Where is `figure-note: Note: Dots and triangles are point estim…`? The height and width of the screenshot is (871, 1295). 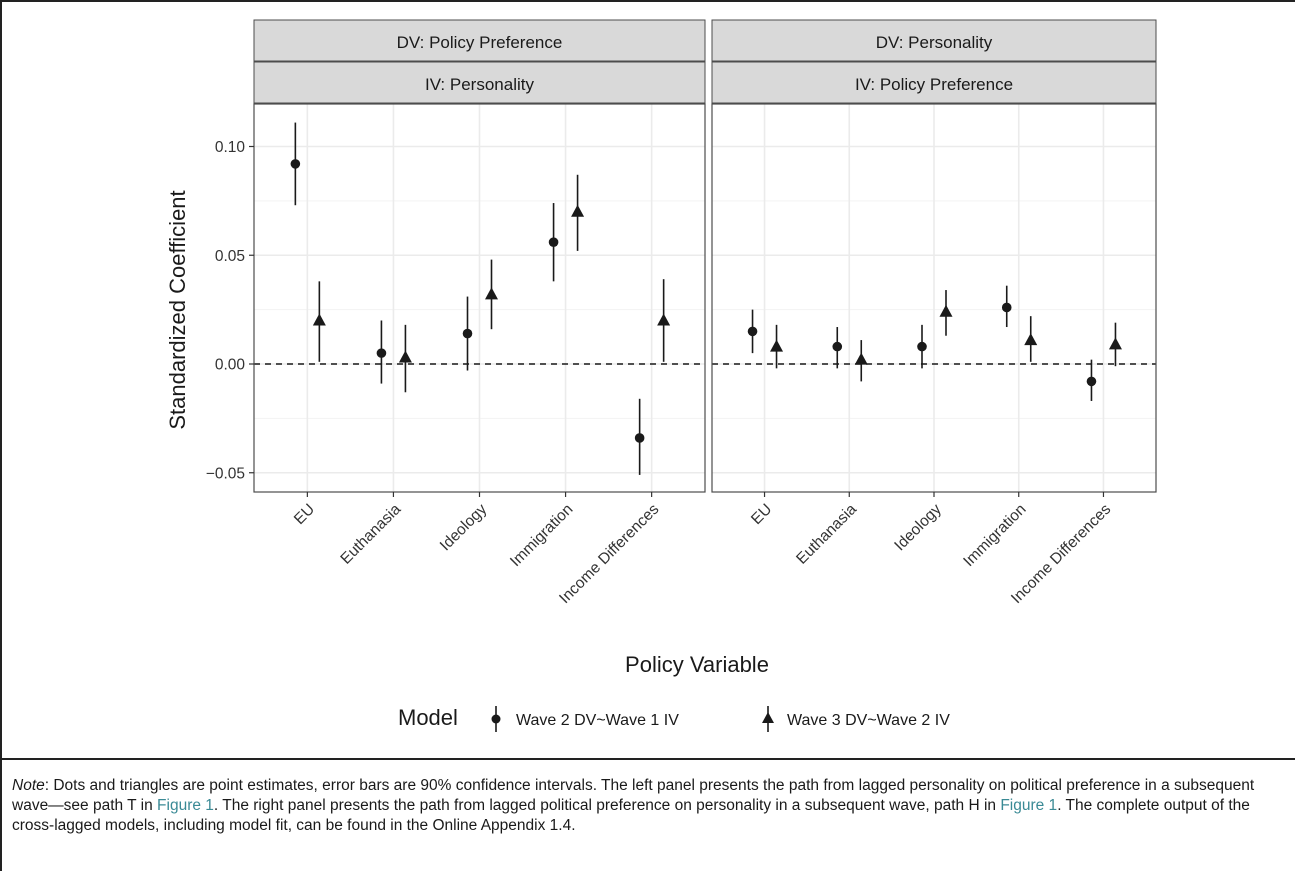 figure-note: Note: Dots and triangles are point estim… is located at coordinates (647, 806).